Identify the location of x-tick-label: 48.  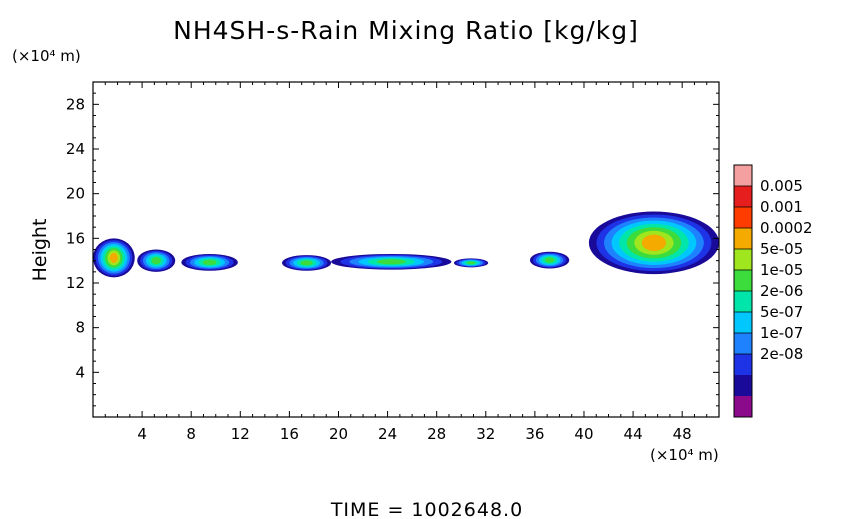
(682, 434).